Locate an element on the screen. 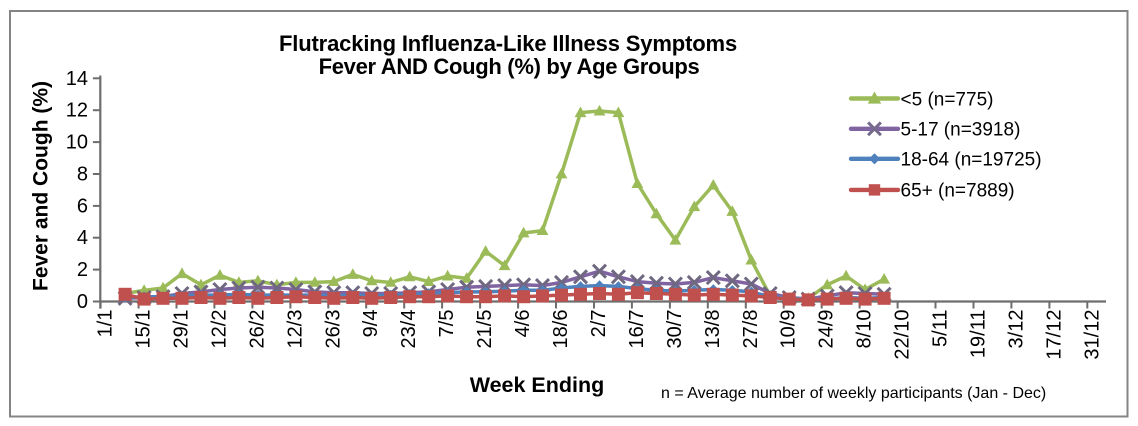 This screenshot has height=426, width=1138. svg-text: Week Ending is located at coordinates (537, 385).